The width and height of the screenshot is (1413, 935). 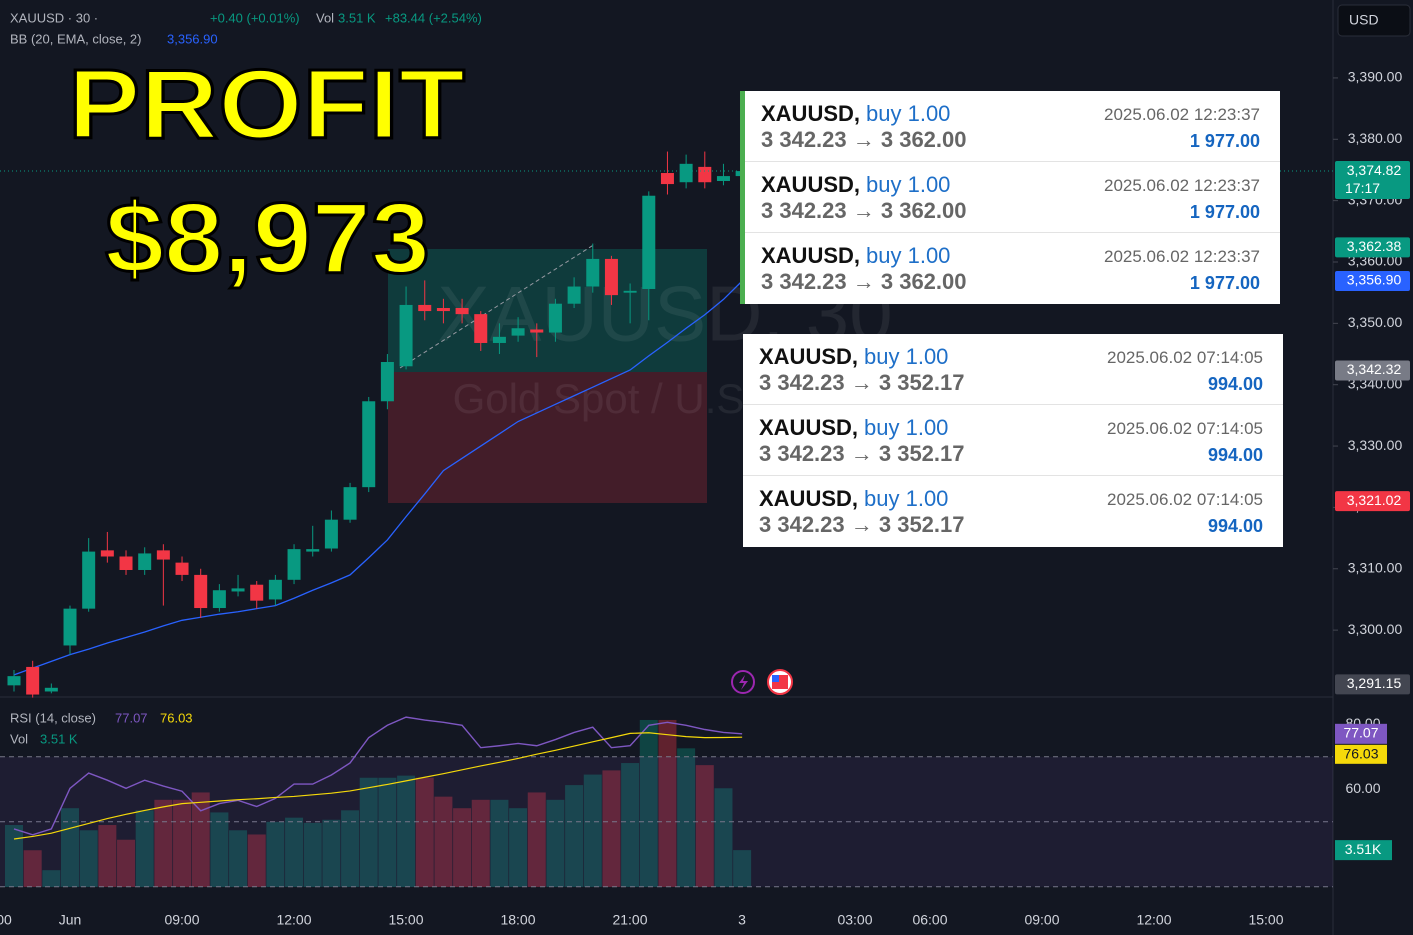 I want to click on y-tick-label: 3,310.00, so click(x=1375, y=567).